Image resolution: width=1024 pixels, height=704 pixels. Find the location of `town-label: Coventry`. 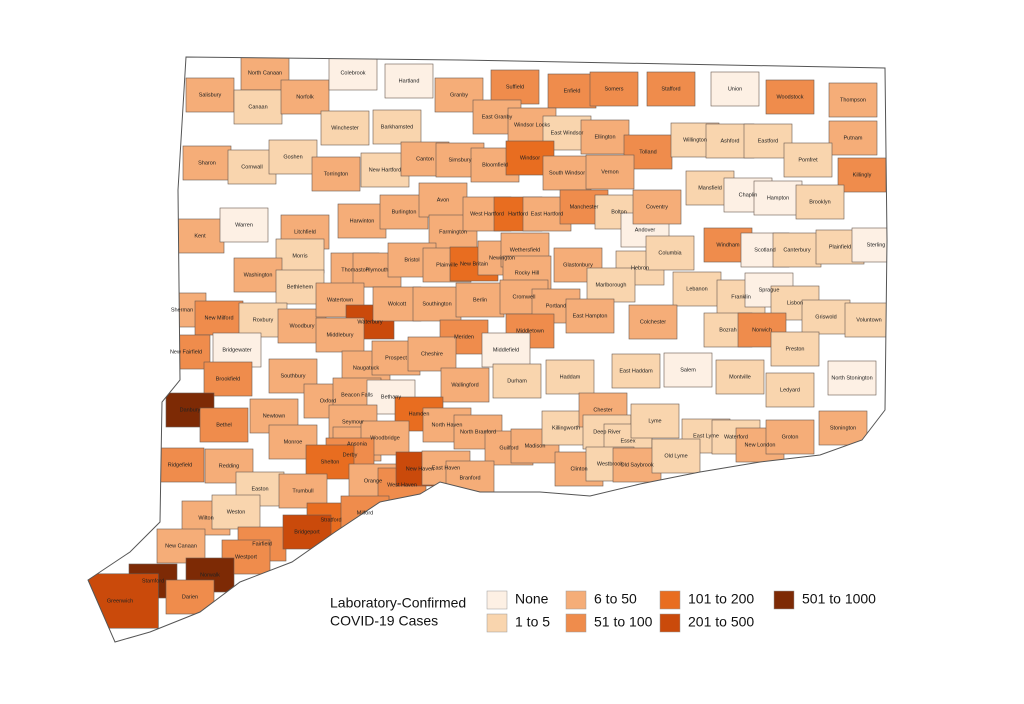

town-label: Coventry is located at coordinates (657, 207).